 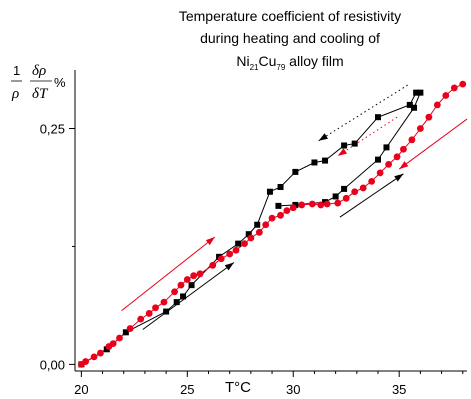 What do you see at coordinates (293, 389) in the screenshot?
I see `x-tick-label: 30` at bounding box center [293, 389].